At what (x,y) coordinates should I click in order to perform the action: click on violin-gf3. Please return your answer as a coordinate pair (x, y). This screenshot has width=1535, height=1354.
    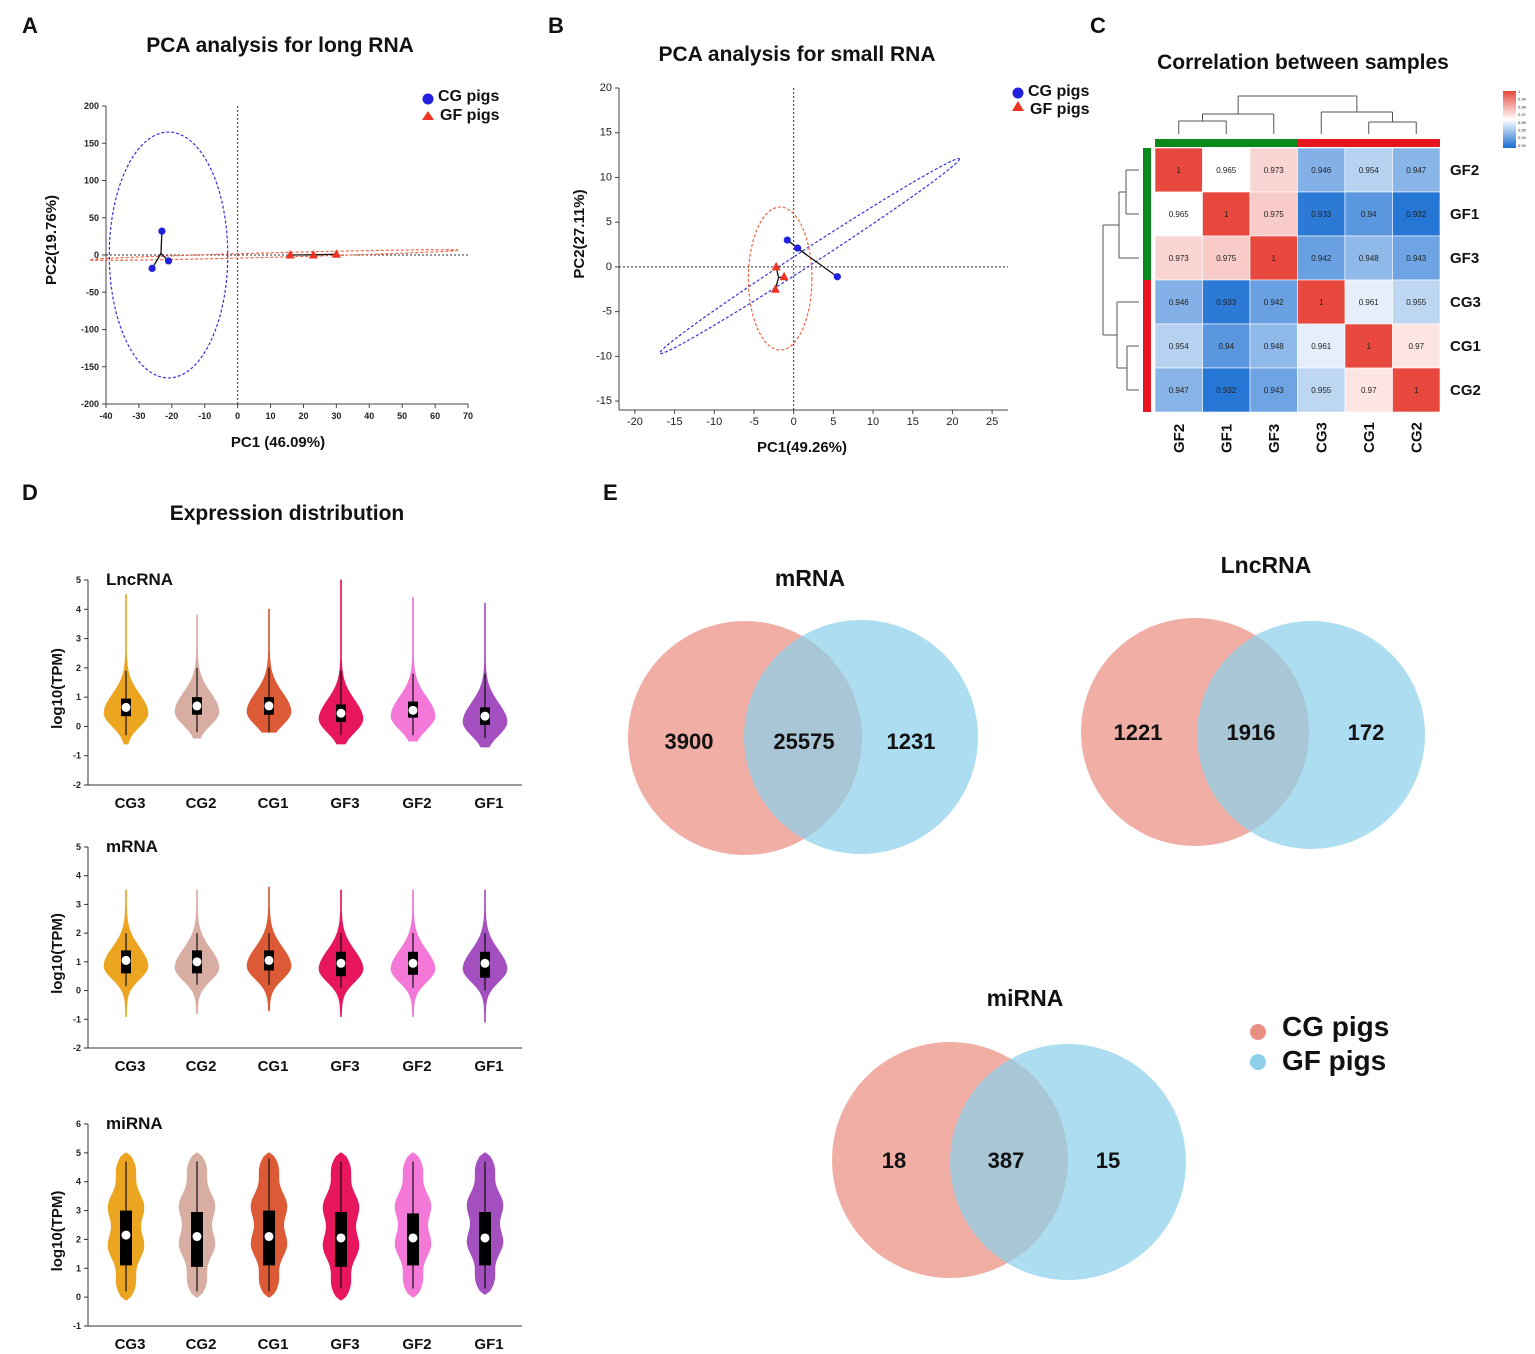
    Looking at the image, I should click on (341, 662).